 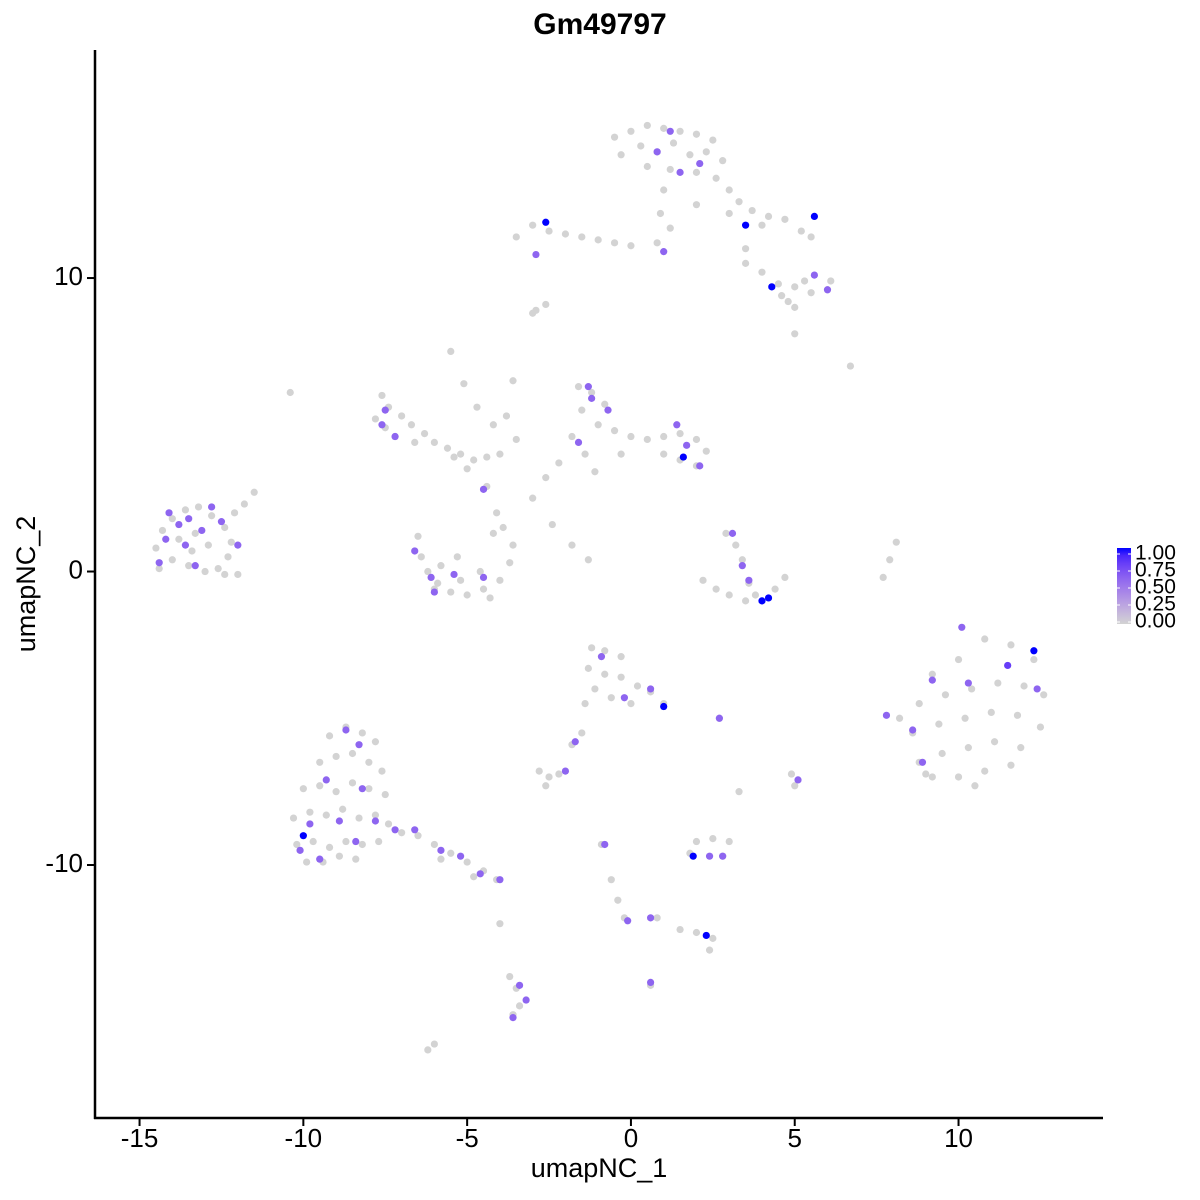 I want to click on x-tick-label: -5, so click(x=467, y=1138).